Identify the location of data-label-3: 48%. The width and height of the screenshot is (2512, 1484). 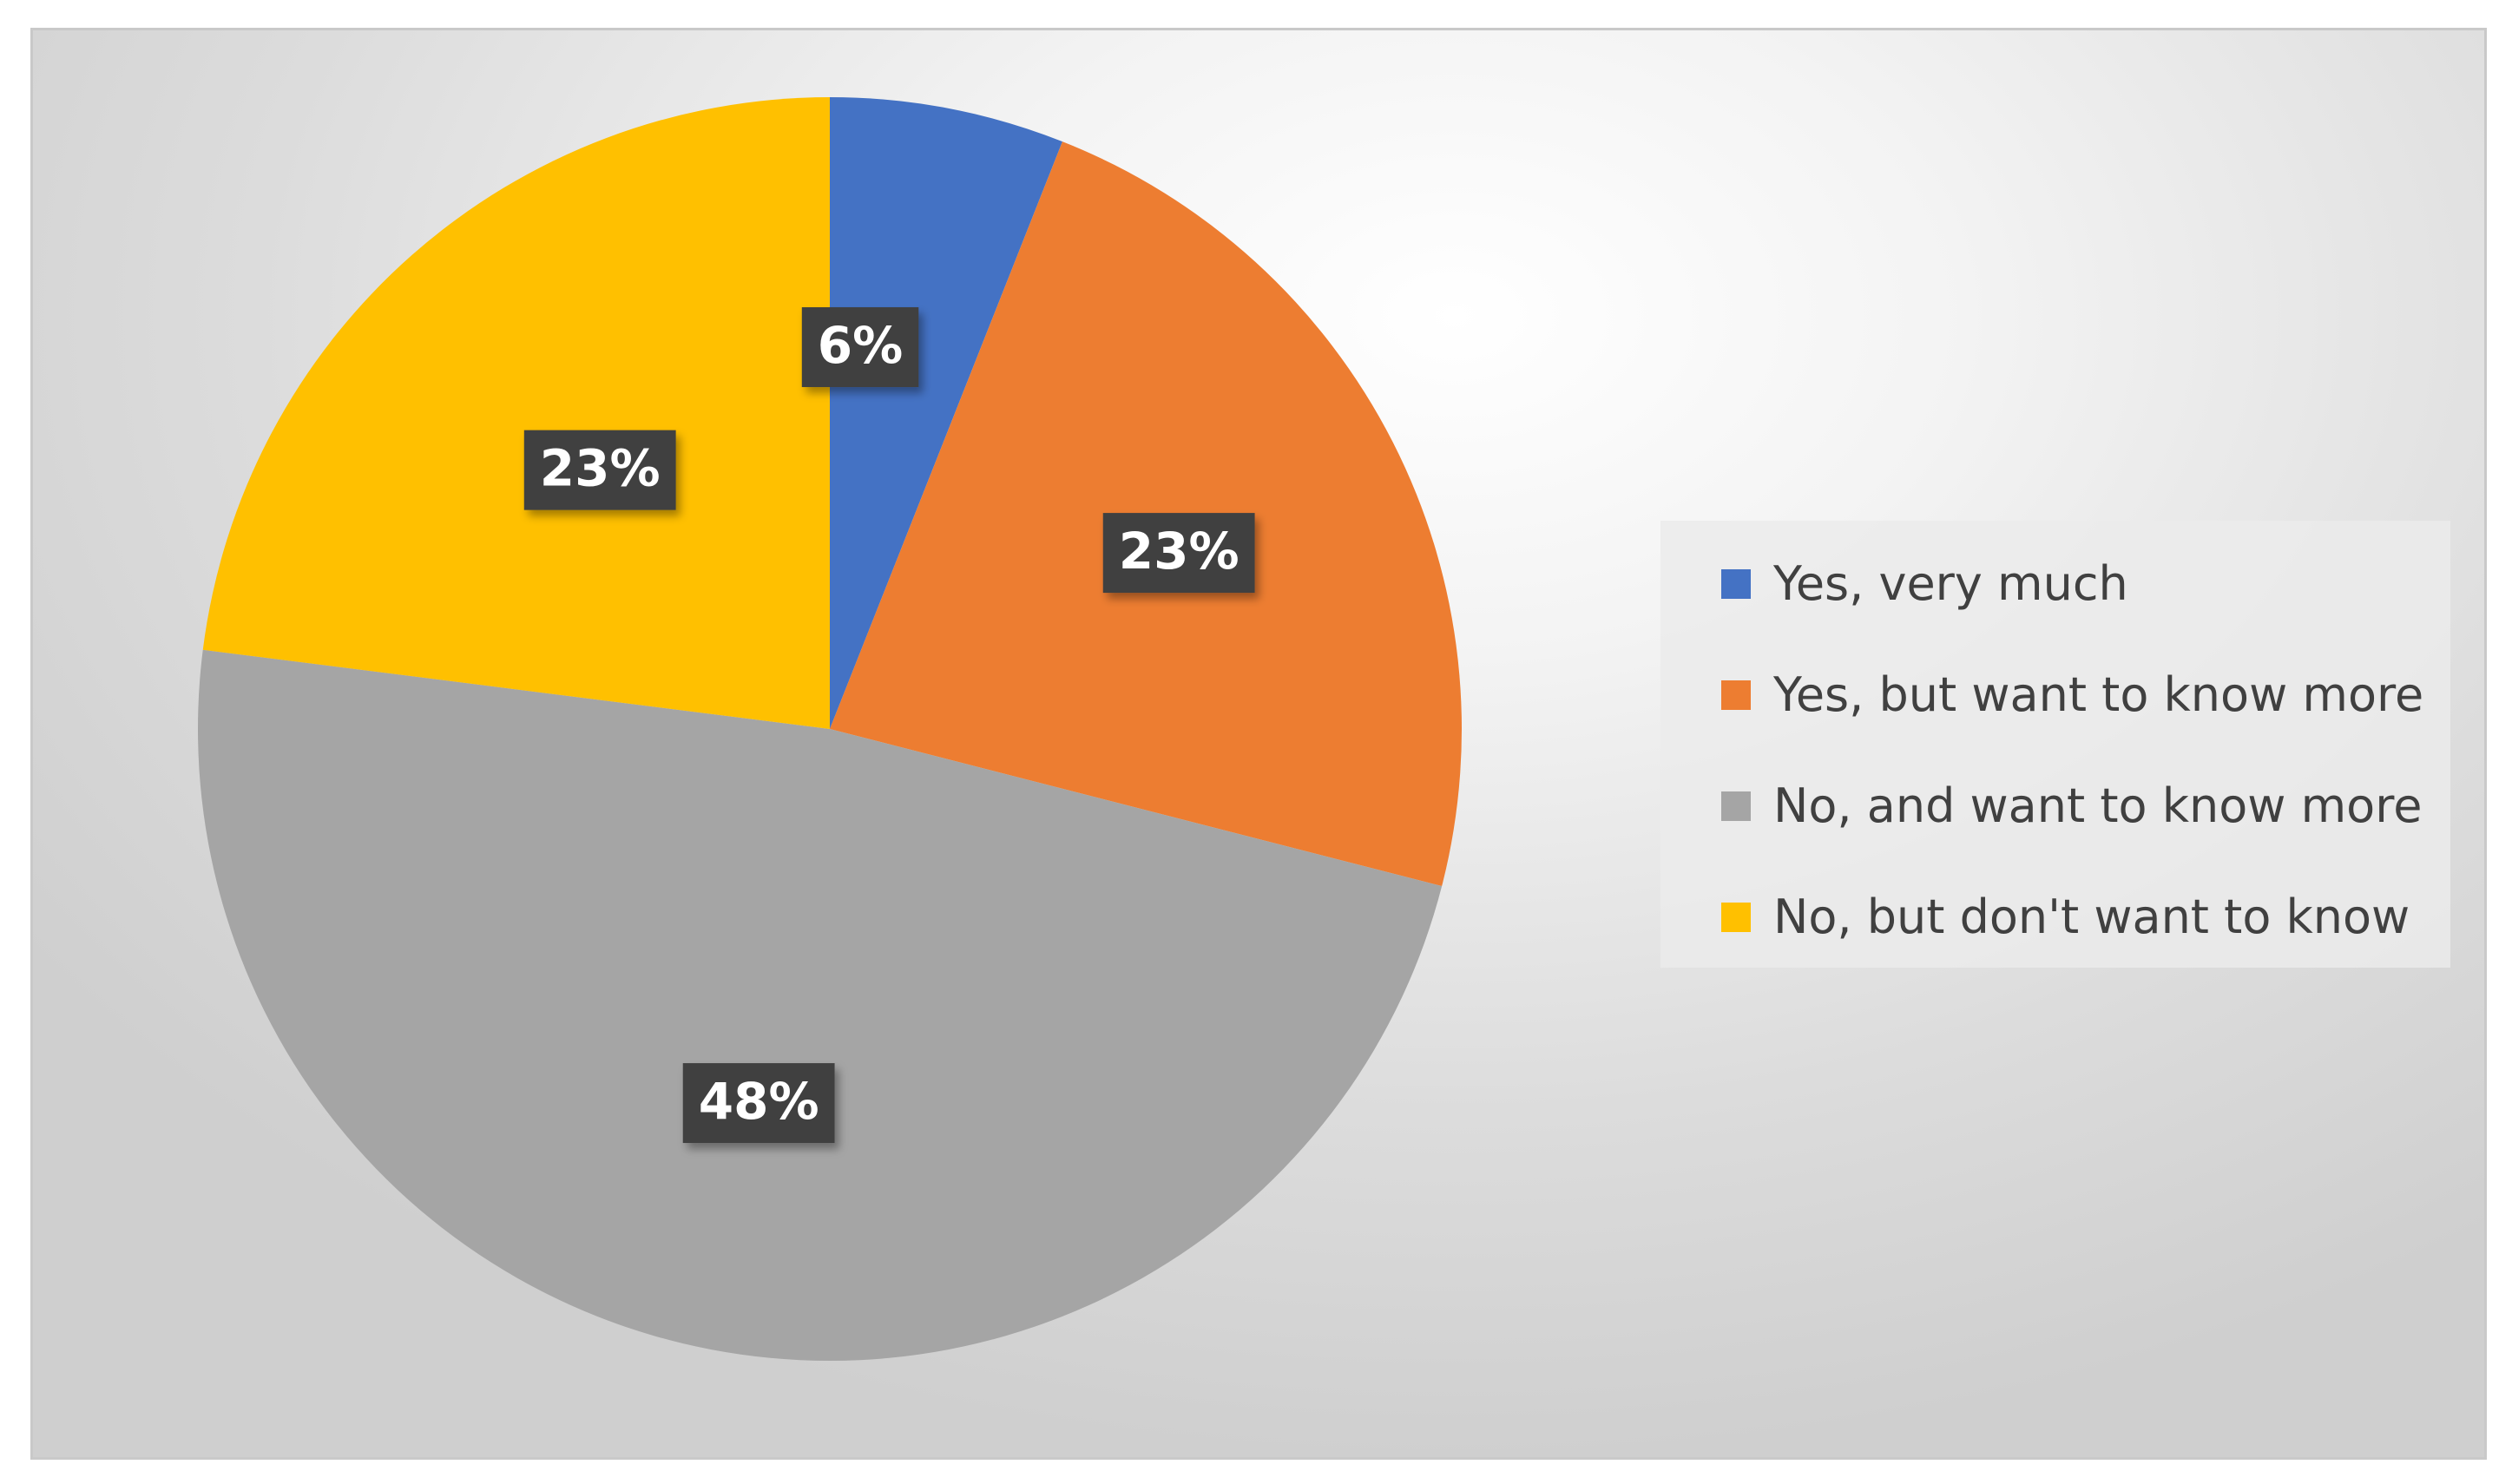
(758, 1103).